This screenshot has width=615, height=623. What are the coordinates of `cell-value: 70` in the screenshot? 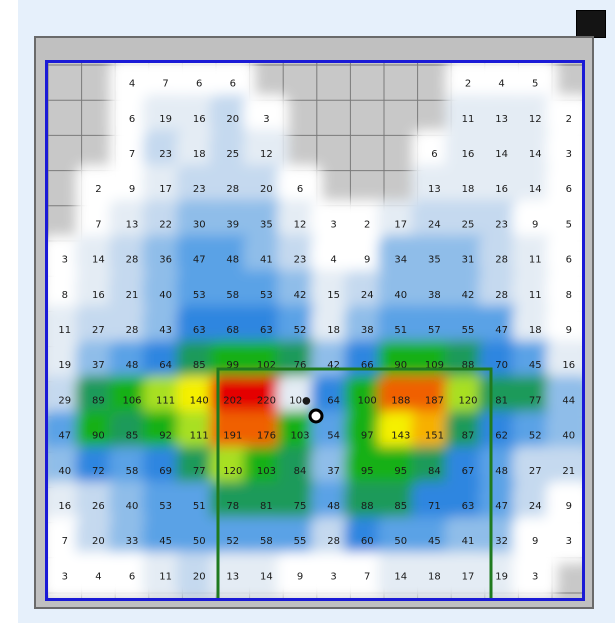 It's located at (501, 365).